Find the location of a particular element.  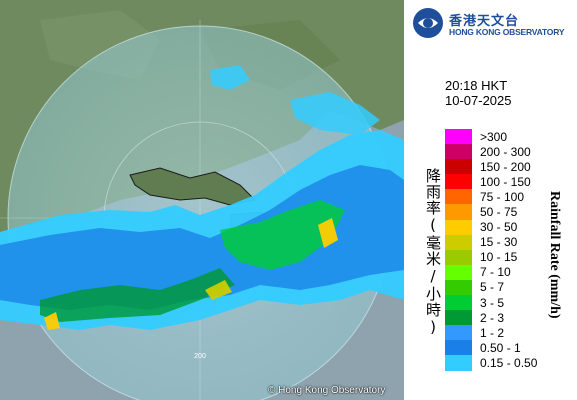

legend-label: 3 - 5 is located at coordinates (492, 302).